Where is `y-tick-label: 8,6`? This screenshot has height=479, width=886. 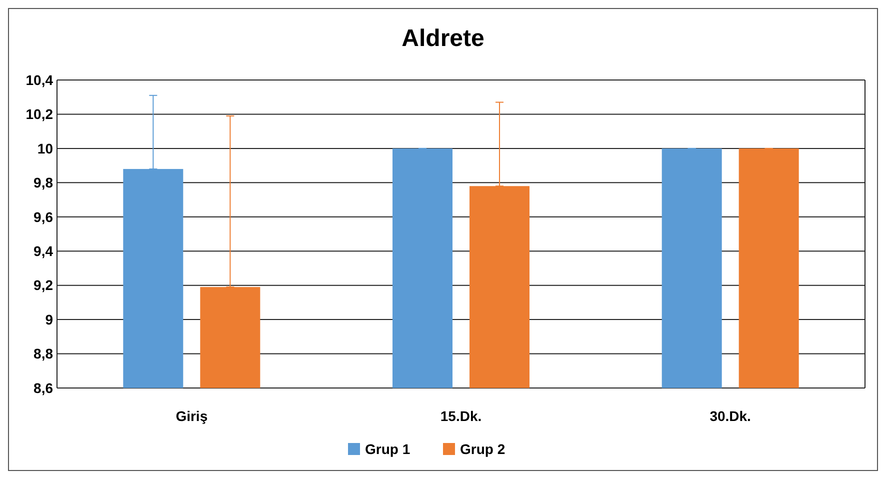 y-tick-label: 8,6 is located at coordinates (44, 388).